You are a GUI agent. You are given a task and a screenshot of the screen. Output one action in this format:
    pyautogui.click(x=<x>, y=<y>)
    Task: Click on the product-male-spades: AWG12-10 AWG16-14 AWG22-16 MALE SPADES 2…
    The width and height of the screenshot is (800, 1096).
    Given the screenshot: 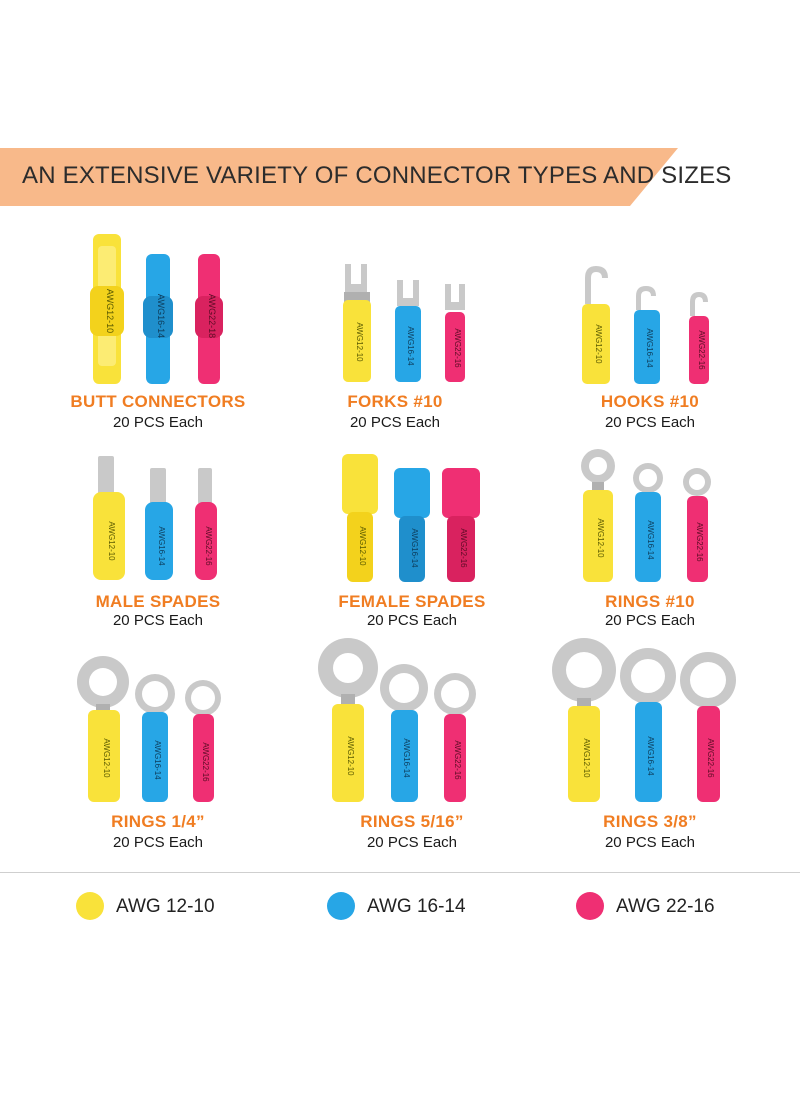 What is the action you would take?
    pyautogui.click(x=158, y=536)
    